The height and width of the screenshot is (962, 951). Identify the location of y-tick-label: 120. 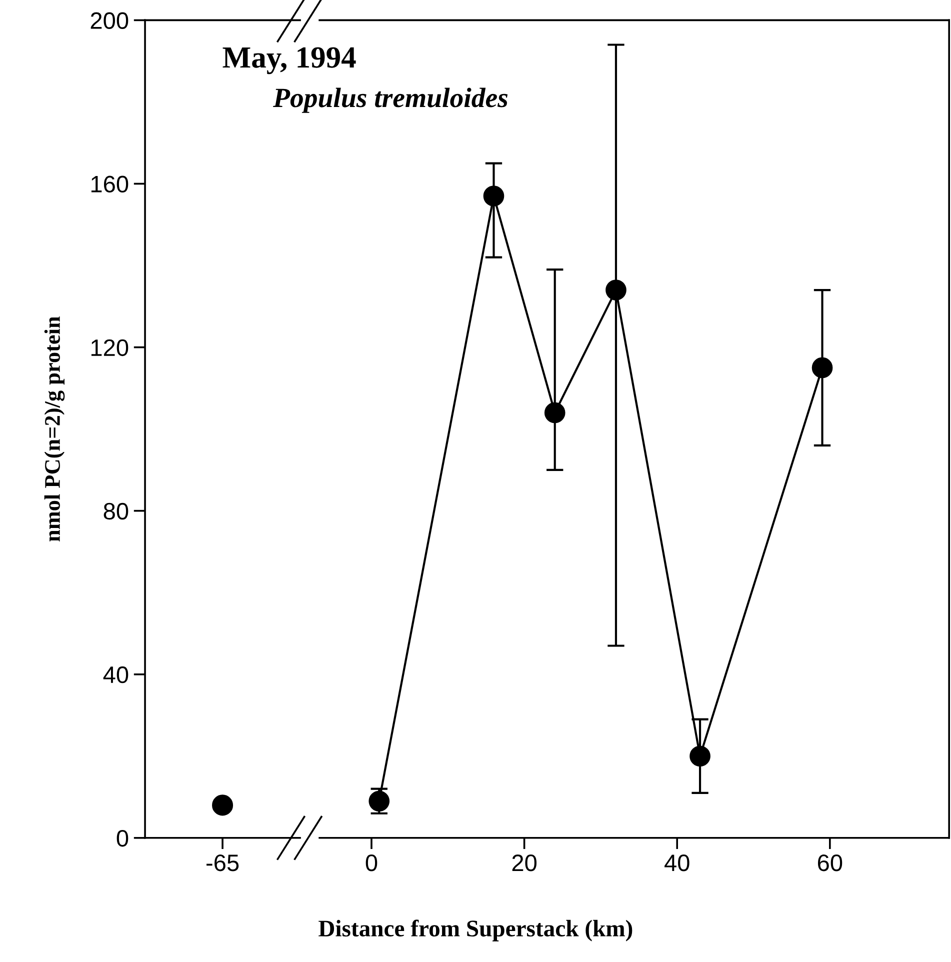
(109, 347).